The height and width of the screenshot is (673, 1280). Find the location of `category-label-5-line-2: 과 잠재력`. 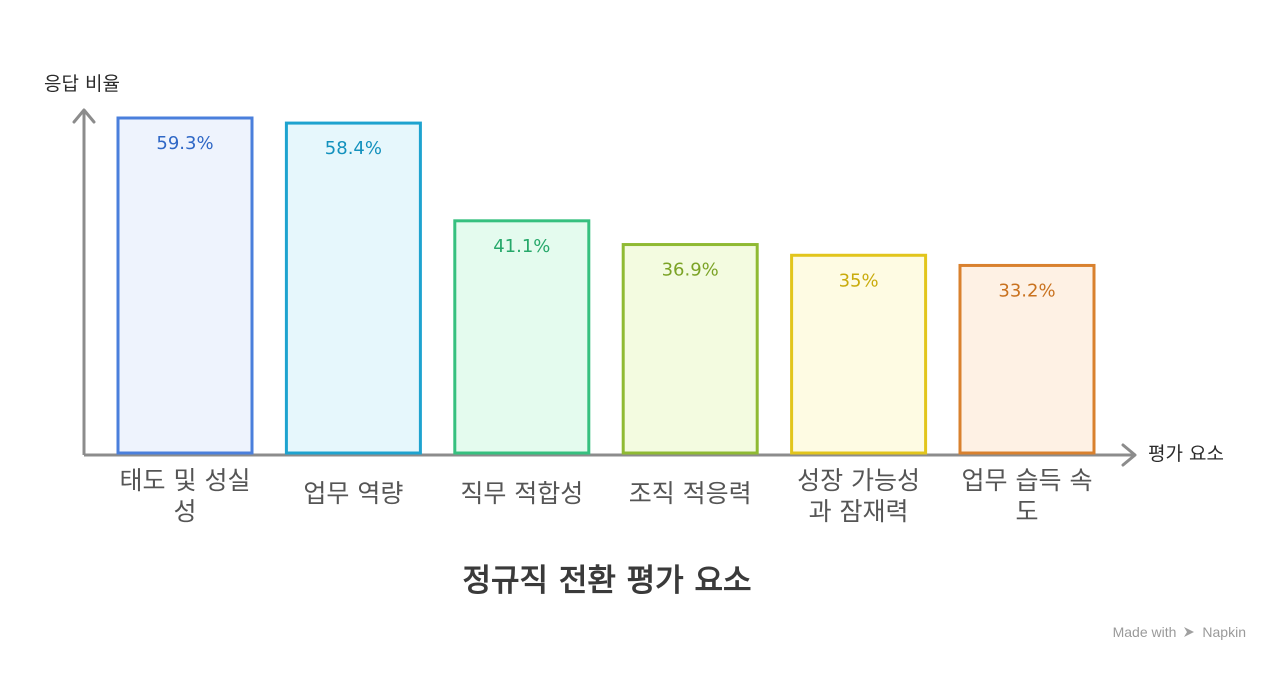

category-label-5-line-2: 과 잠재력 is located at coordinates (859, 511).